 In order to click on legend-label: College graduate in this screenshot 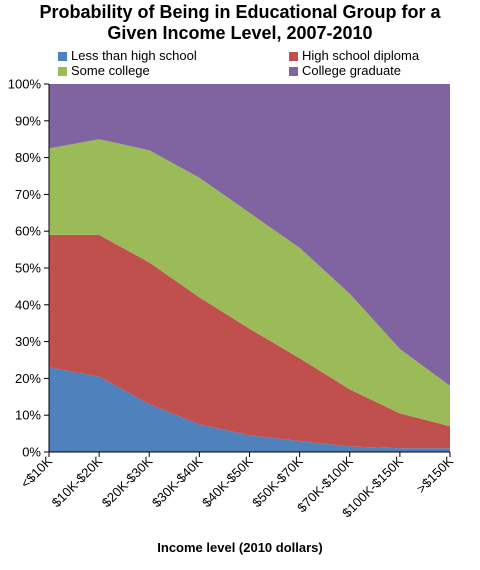, I will do `click(352, 70)`.